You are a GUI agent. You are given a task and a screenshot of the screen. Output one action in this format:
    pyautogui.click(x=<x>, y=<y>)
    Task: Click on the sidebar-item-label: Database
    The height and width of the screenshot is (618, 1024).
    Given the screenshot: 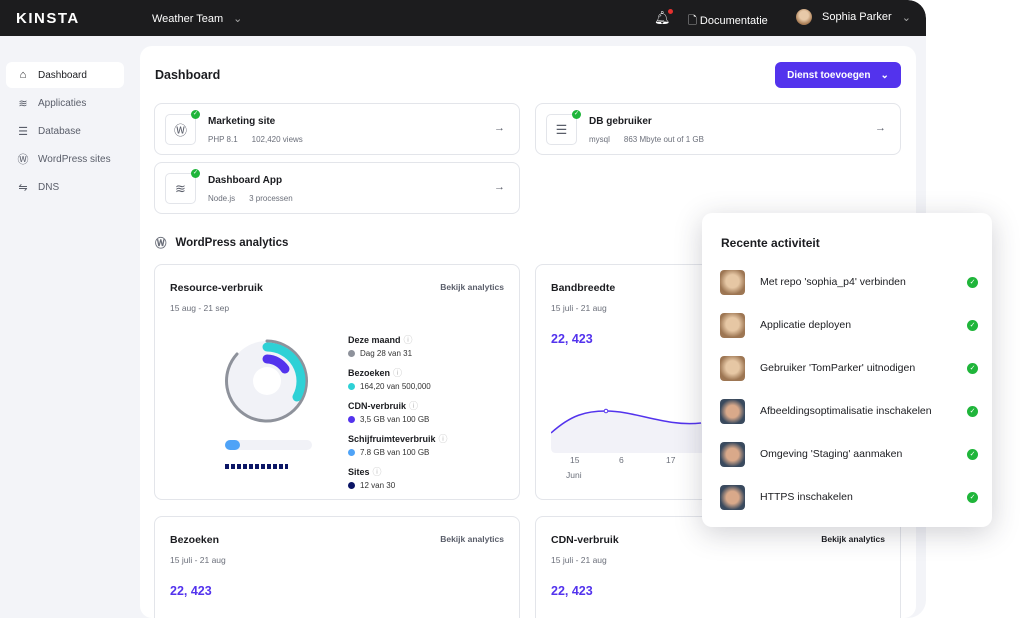 What is the action you would take?
    pyautogui.click(x=59, y=131)
    